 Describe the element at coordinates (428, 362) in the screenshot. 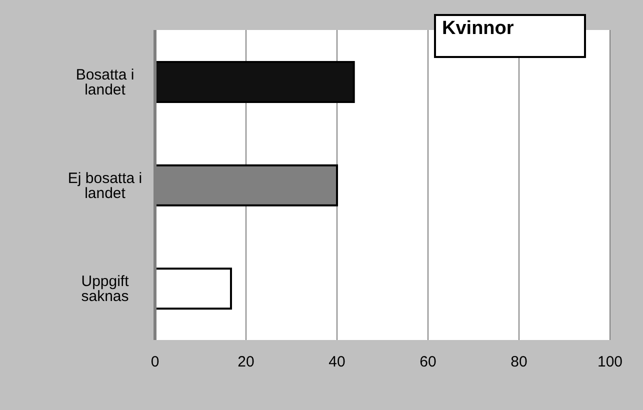

I see `x-tick-label: 60` at that location.